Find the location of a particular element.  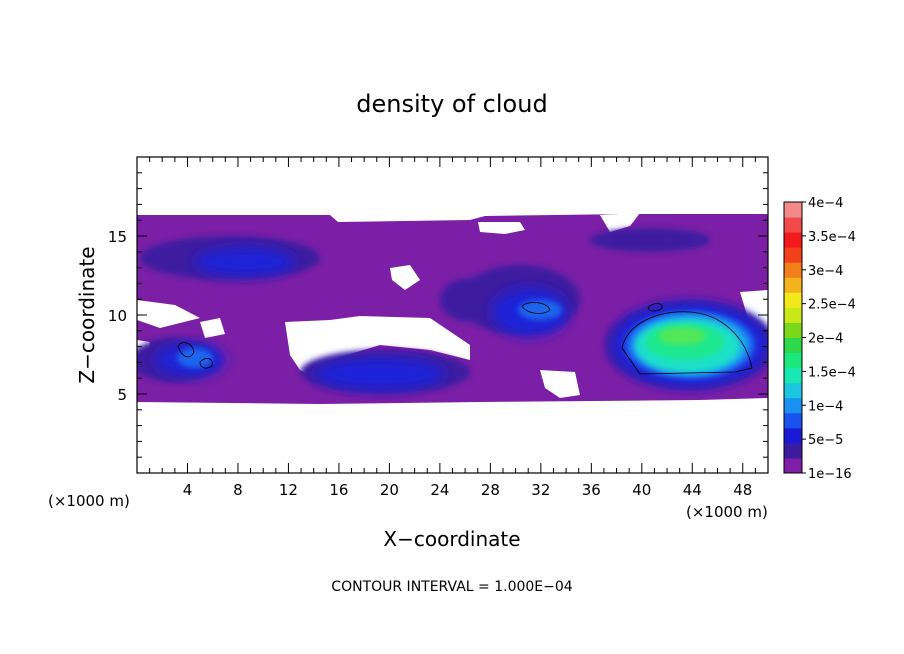

colorbar-label: 4e−4 is located at coordinates (825, 203).